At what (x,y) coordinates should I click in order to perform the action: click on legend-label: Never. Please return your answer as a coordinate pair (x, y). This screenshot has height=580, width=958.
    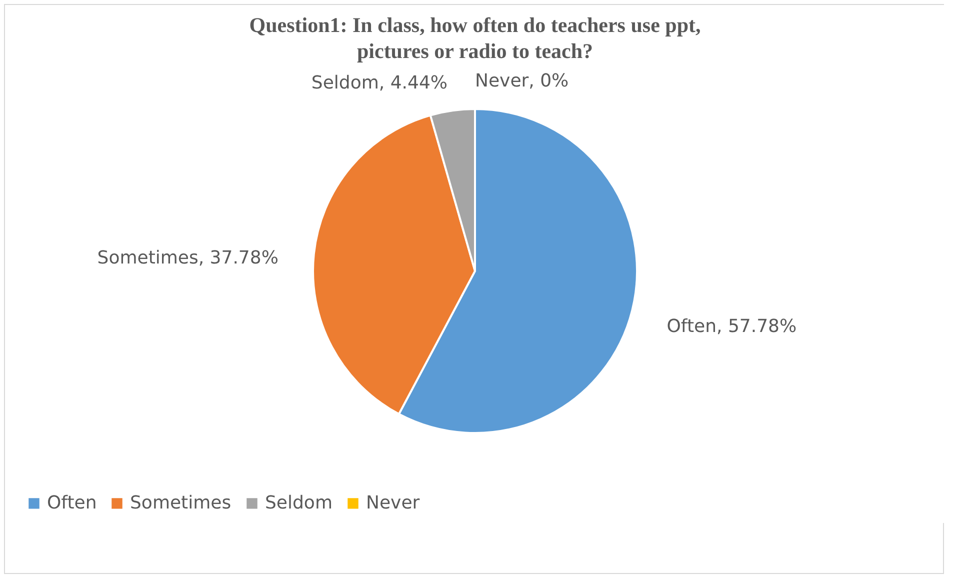
    Looking at the image, I should click on (393, 503).